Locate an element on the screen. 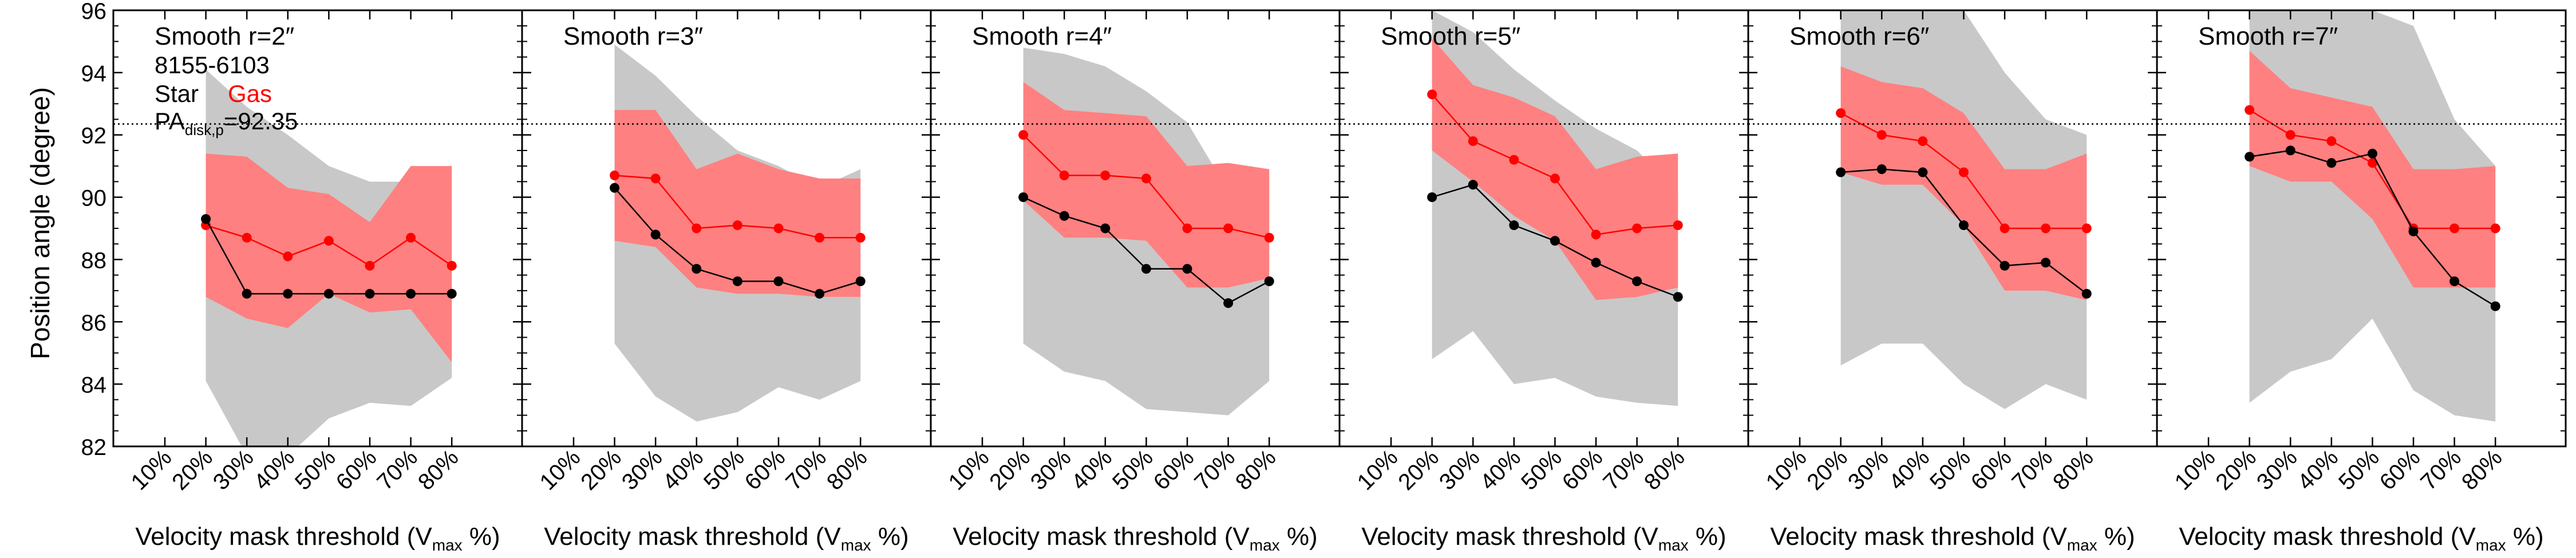 This screenshot has height=558, width=2576. y-tick-label: 82 is located at coordinates (94, 447).